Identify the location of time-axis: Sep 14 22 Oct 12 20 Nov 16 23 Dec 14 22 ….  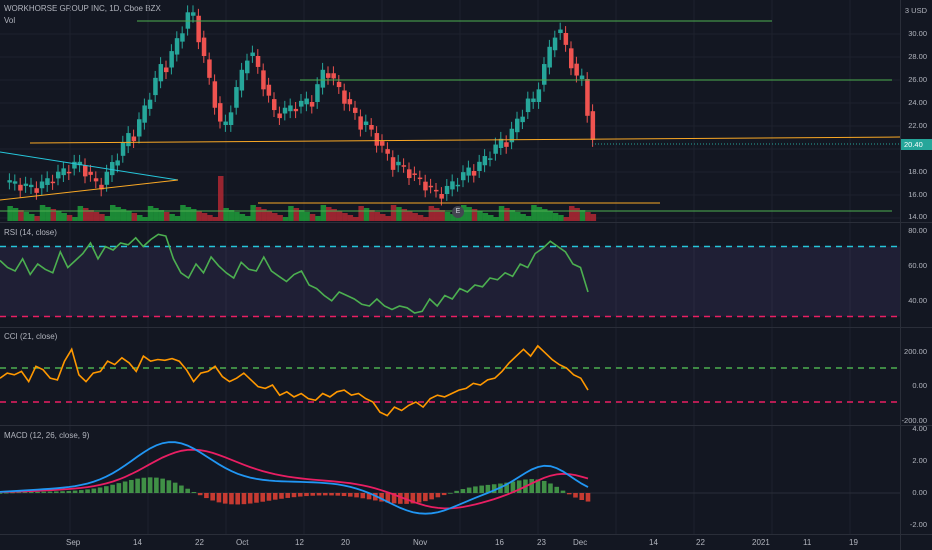
(466, 542).